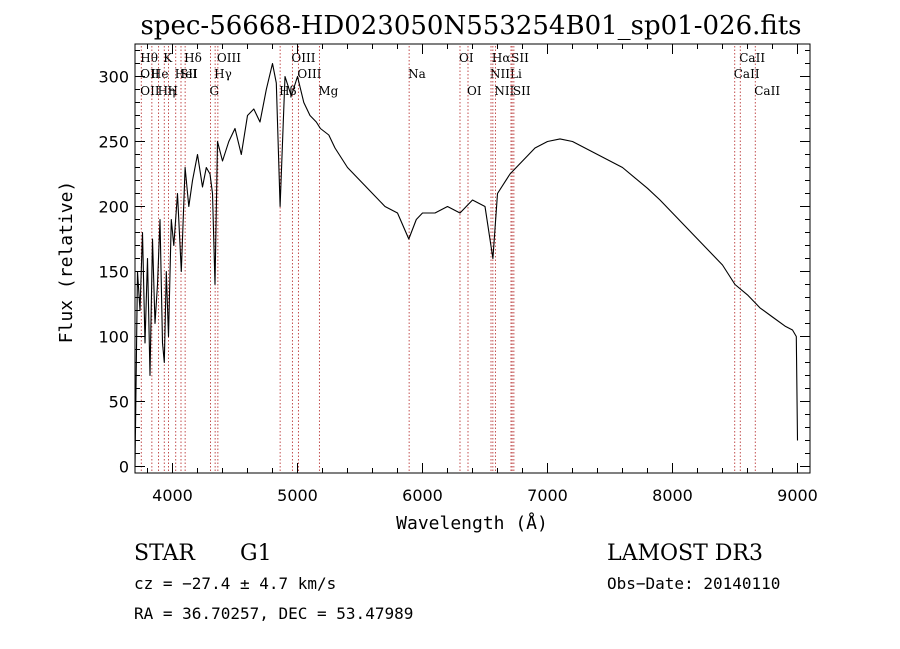 The width and height of the screenshot is (900, 649). What do you see at coordinates (193, 58) in the screenshot?
I see `line-label: Hδ` at bounding box center [193, 58].